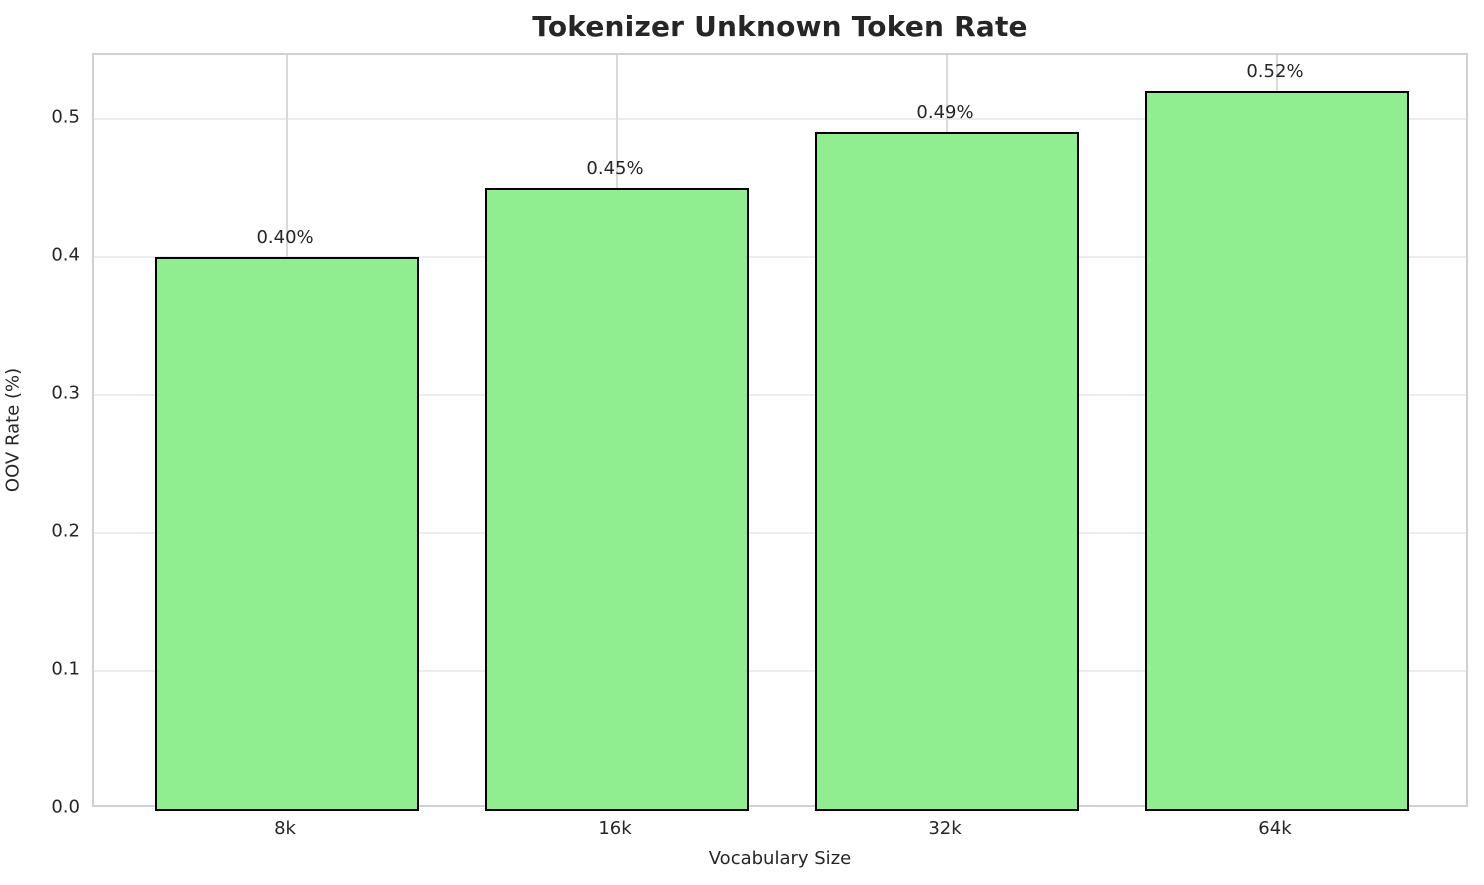 The image size is (1484, 885). I want to click on gridline-y-0.1, so click(780, 670).